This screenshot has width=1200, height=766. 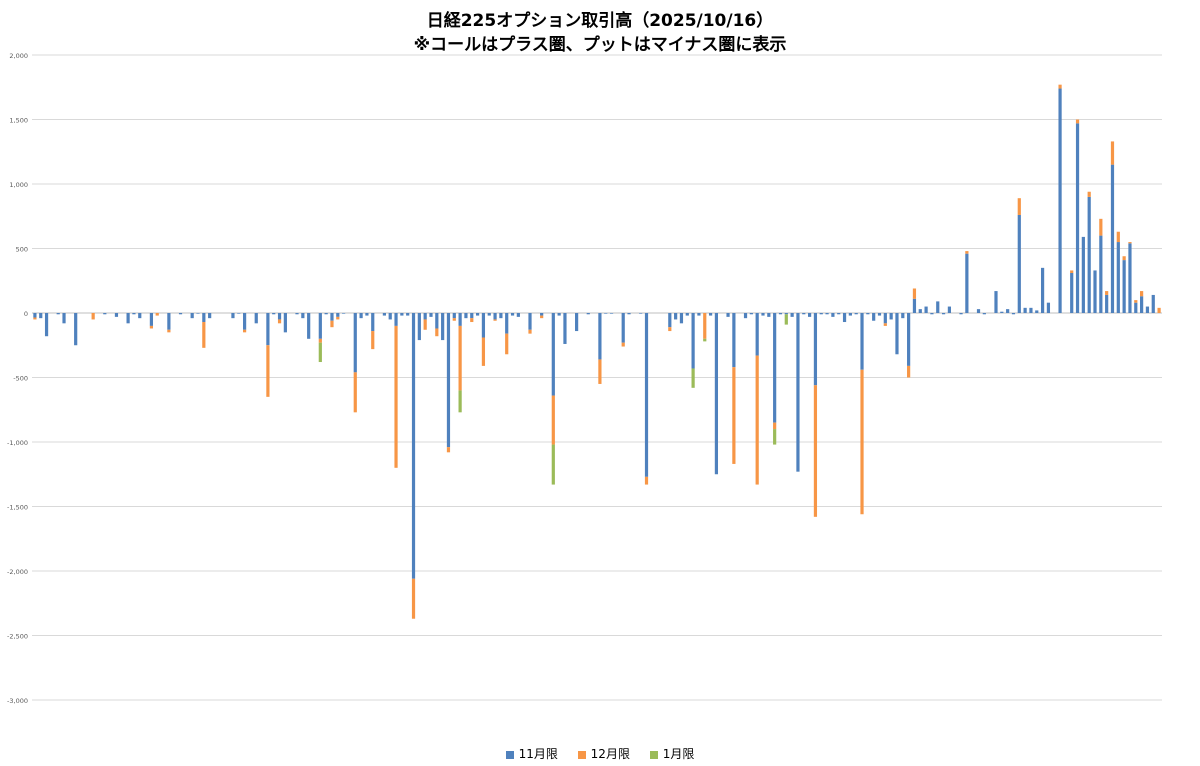 I want to click on y-tick-label: 1,500, so click(x=18, y=121).